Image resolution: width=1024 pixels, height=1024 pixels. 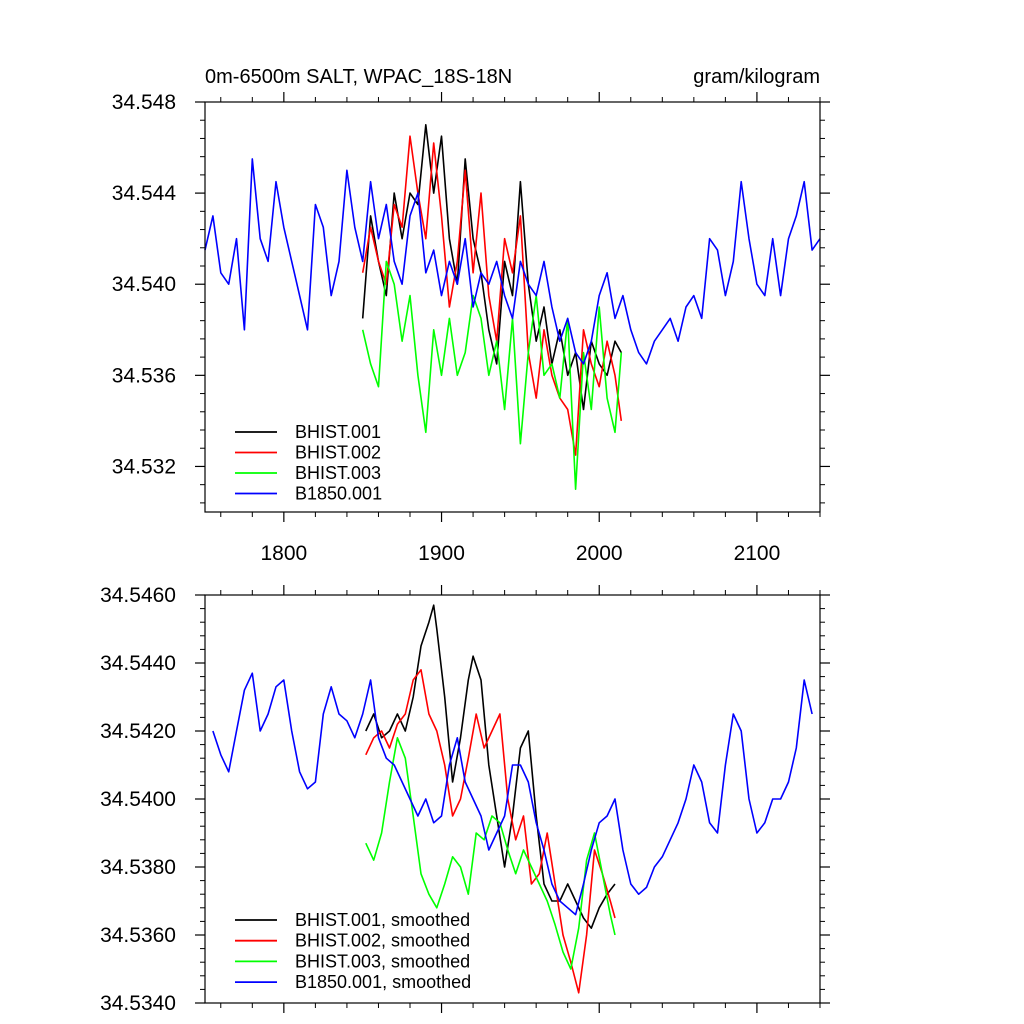 What do you see at coordinates (338, 473) in the screenshot?
I see `top-legend-label: BHIST.003` at bounding box center [338, 473].